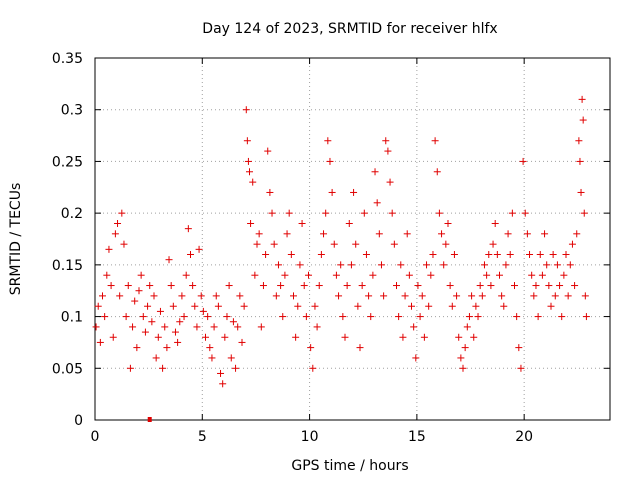  Describe the element at coordinates (524, 437) in the screenshot. I see `x-tick-label: 20` at that location.